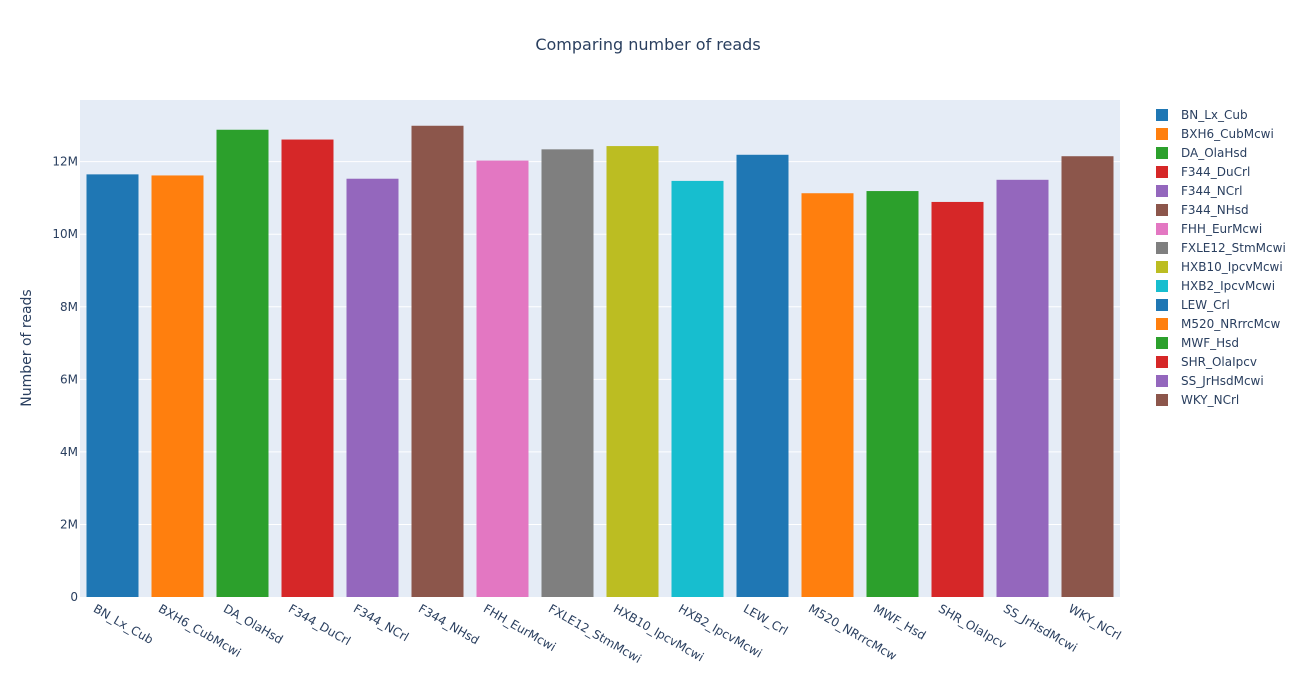 The height and width of the screenshot is (677, 1296). What do you see at coordinates (69, 524) in the screenshot?
I see `y-tick-label: 2M` at bounding box center [69, 524].